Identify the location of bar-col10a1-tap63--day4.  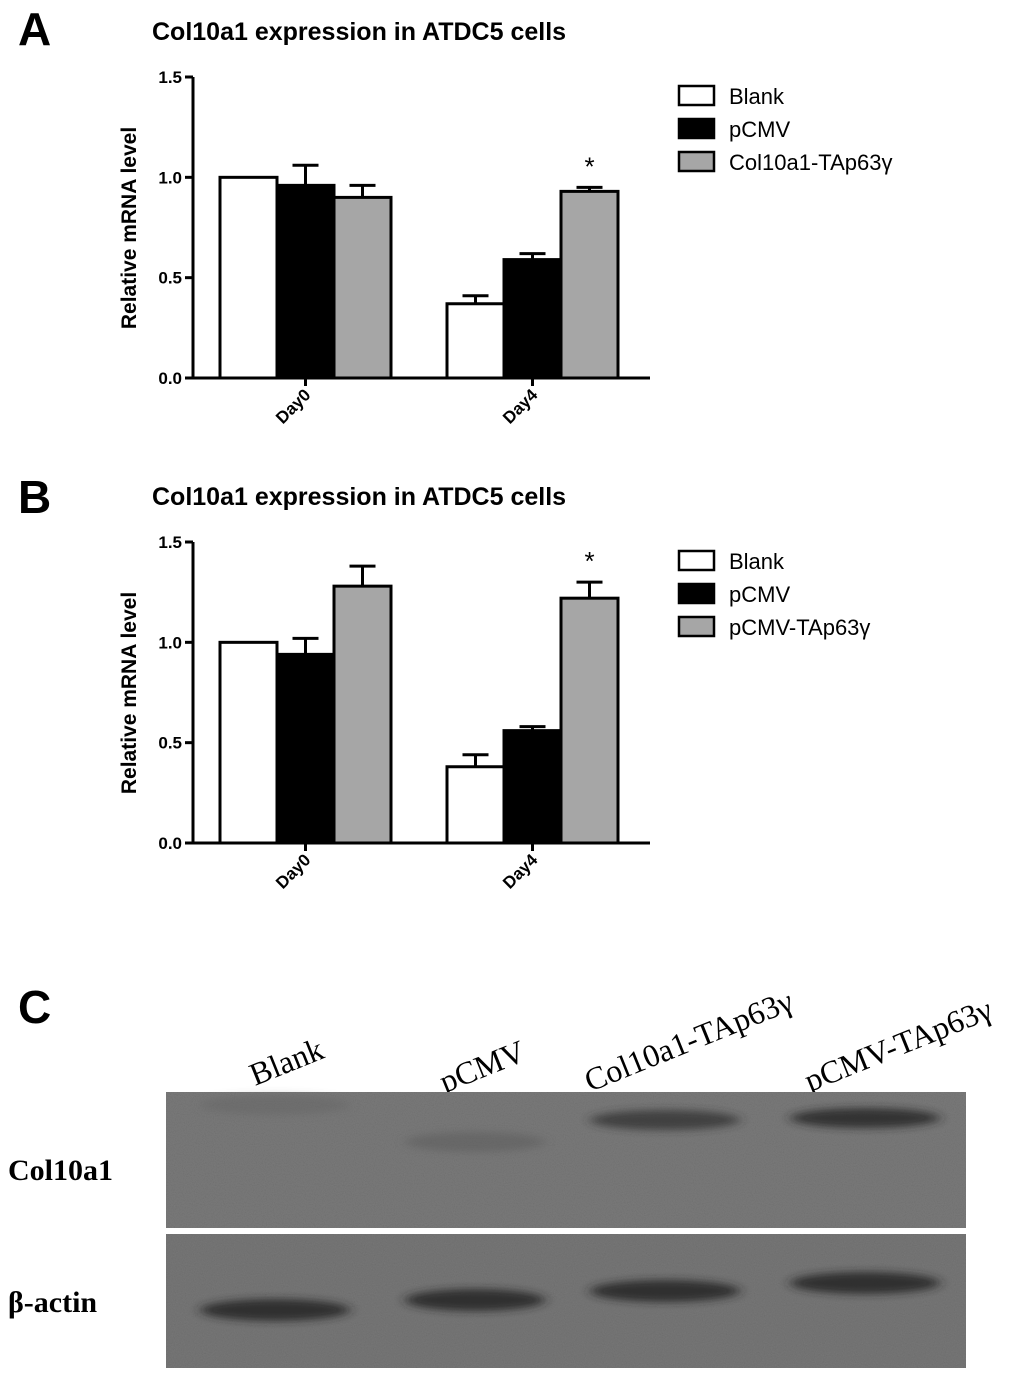
(589, 284).